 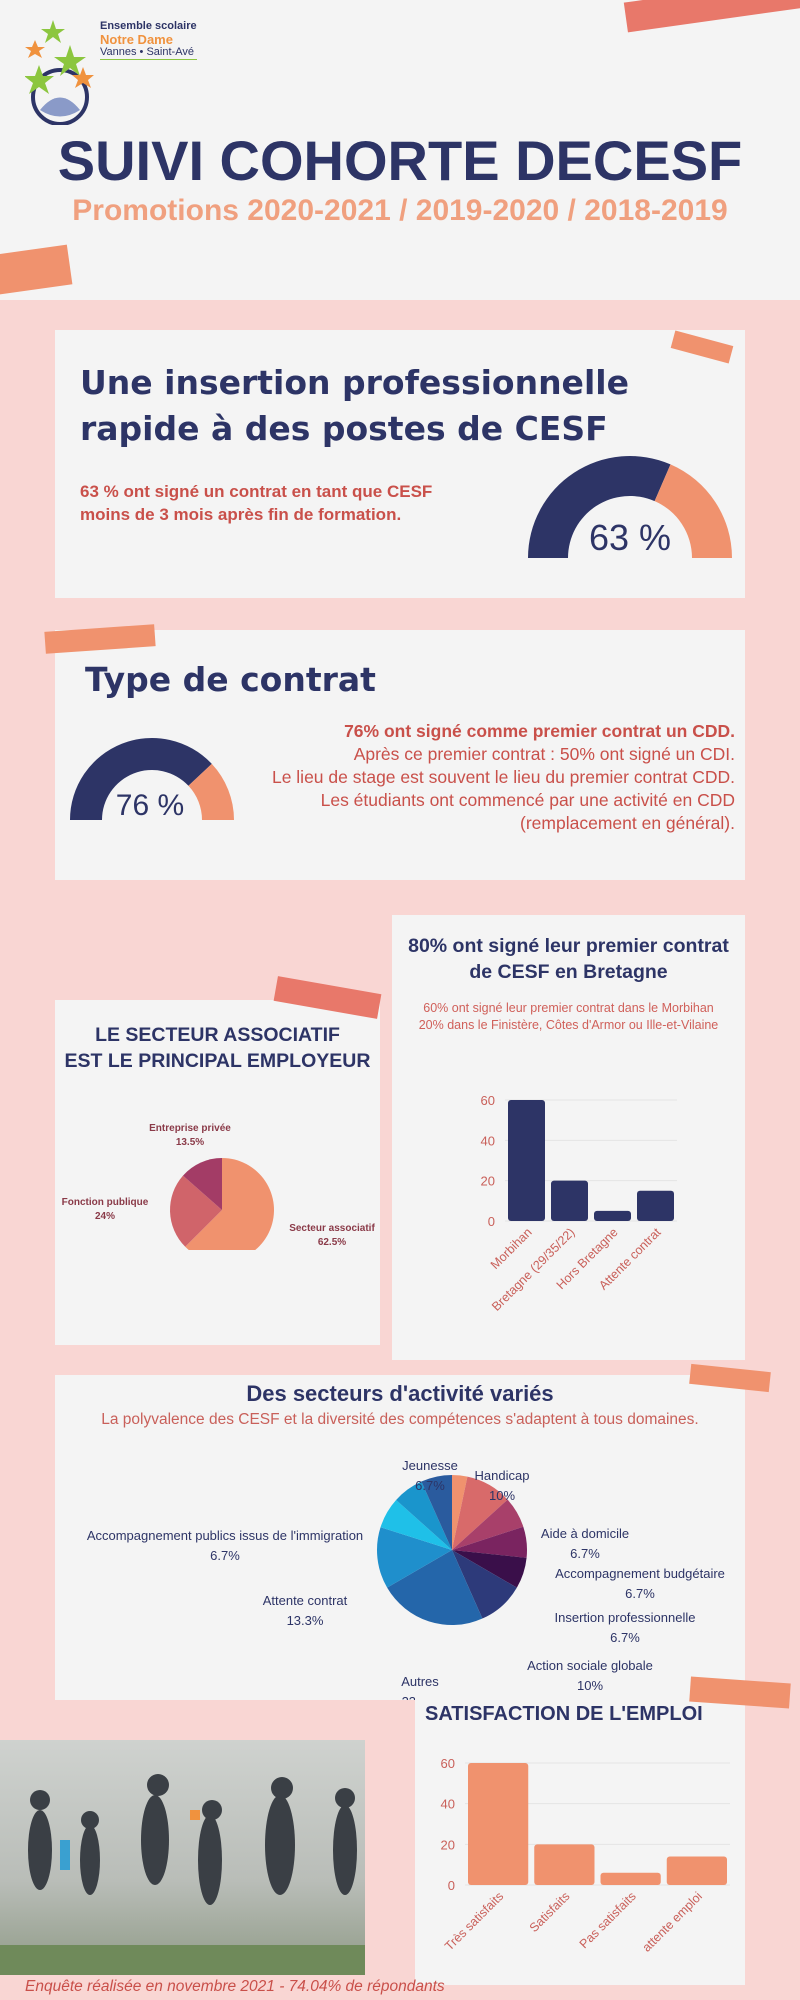 I want to click on pie-value: 13.5%, so click(x=190, y=1142).